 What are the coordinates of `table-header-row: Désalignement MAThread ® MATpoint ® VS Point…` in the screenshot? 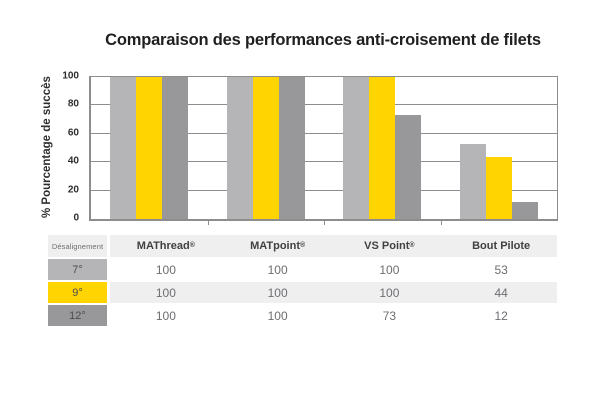 It's located at (302, 246).